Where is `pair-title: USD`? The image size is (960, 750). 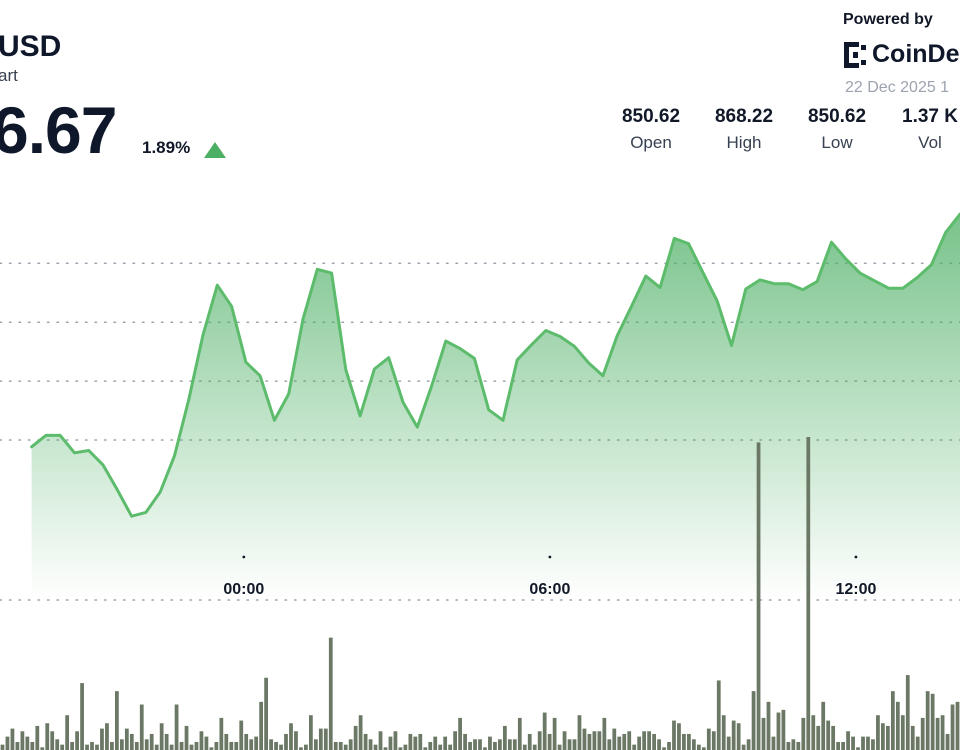 pair-title: USD is located at coordinates (31, 46).